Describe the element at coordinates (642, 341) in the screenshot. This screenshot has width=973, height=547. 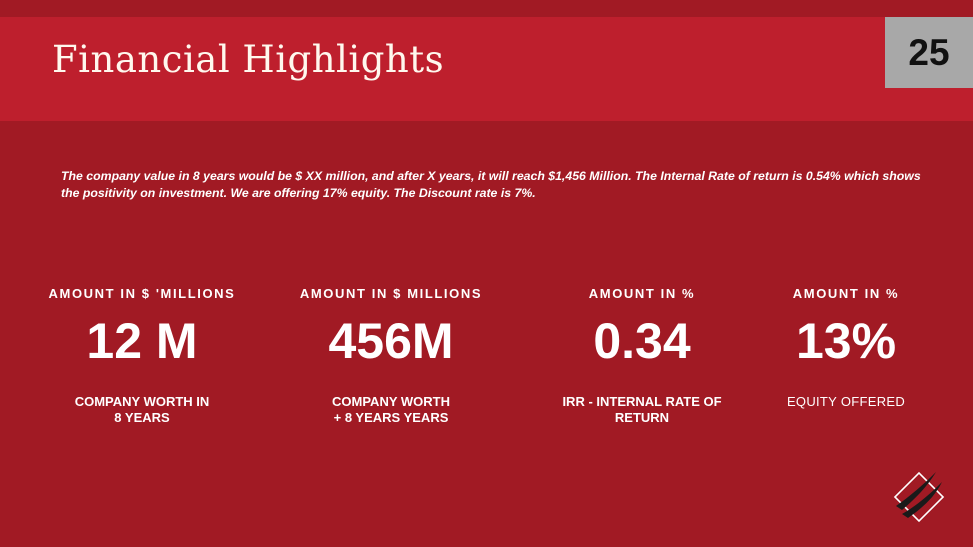
I see `metric-value: 0.34` at that location.